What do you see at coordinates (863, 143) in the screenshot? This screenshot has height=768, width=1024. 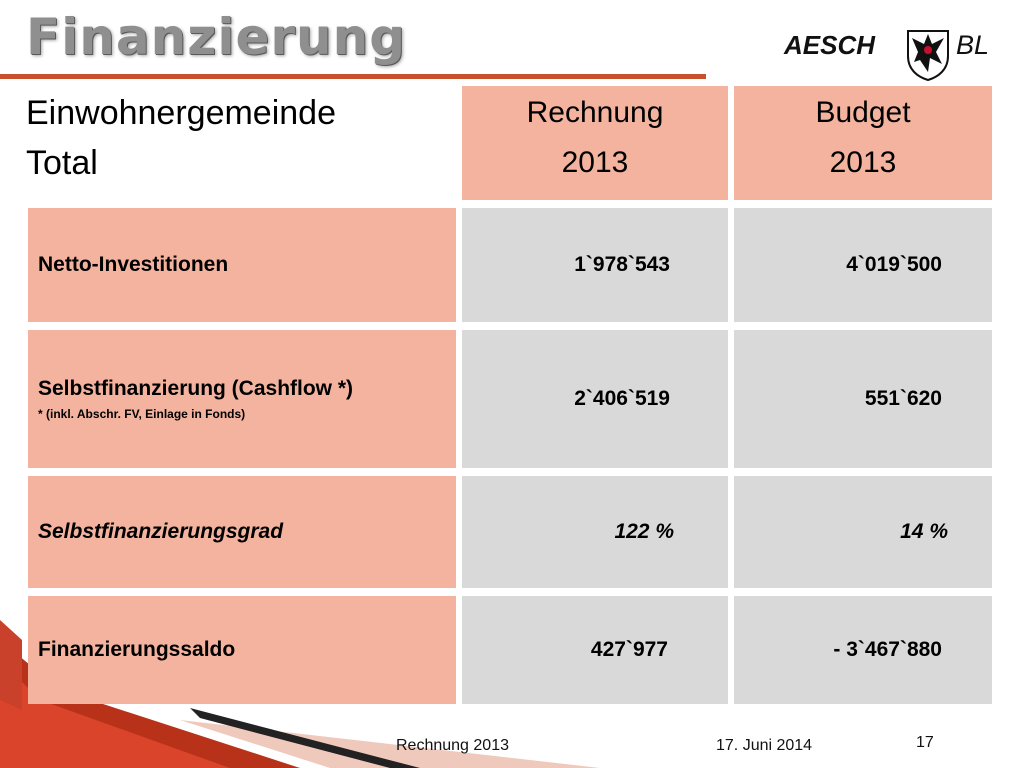 I see `column-header-budget: Budget 2013` at bounding box center [863, 143].